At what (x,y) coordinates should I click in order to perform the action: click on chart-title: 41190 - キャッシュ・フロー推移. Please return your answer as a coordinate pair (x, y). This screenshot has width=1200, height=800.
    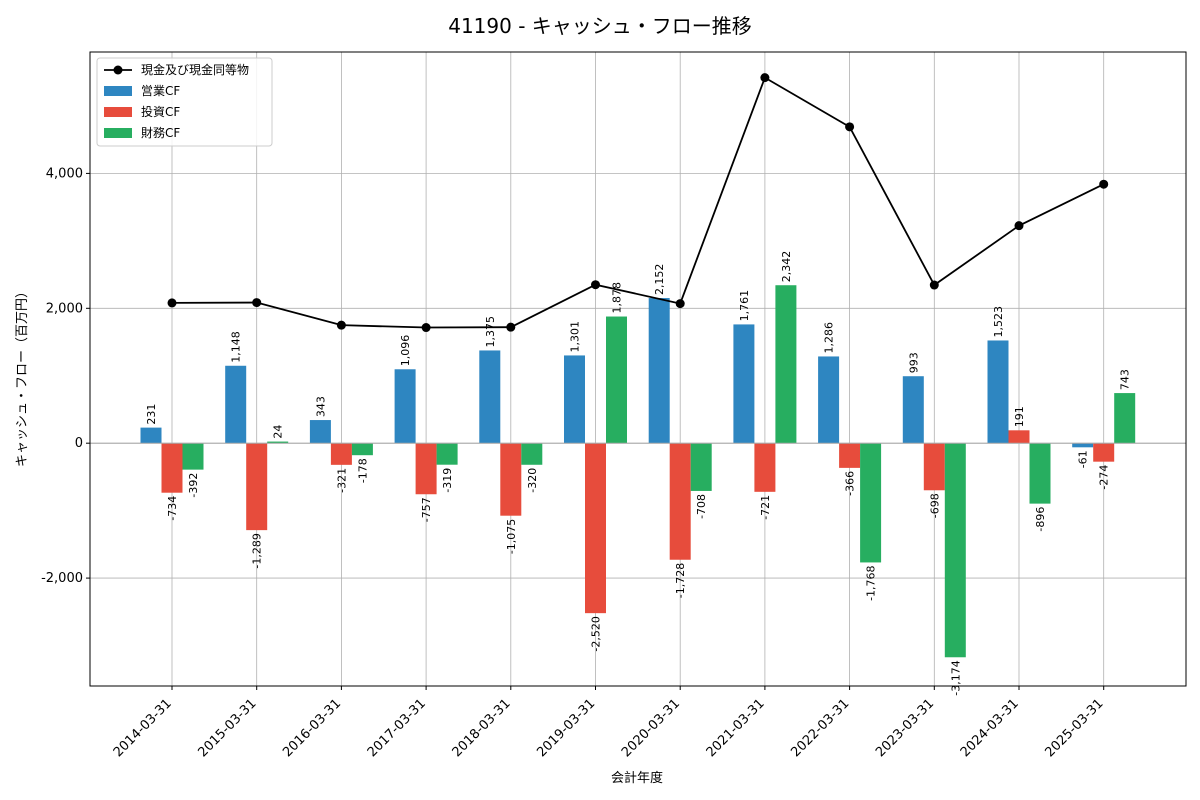
    Looking at the image, I should click on (600, 26).